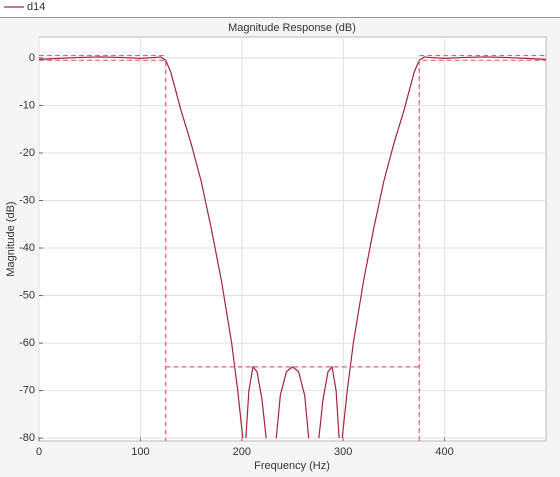 Image resolution: width=560 pixels, height=477 pixels. Describe the element at coordinates (11, 238) in the screenshot. I see `y-axis-label: Magnitude (dB)` at that location.